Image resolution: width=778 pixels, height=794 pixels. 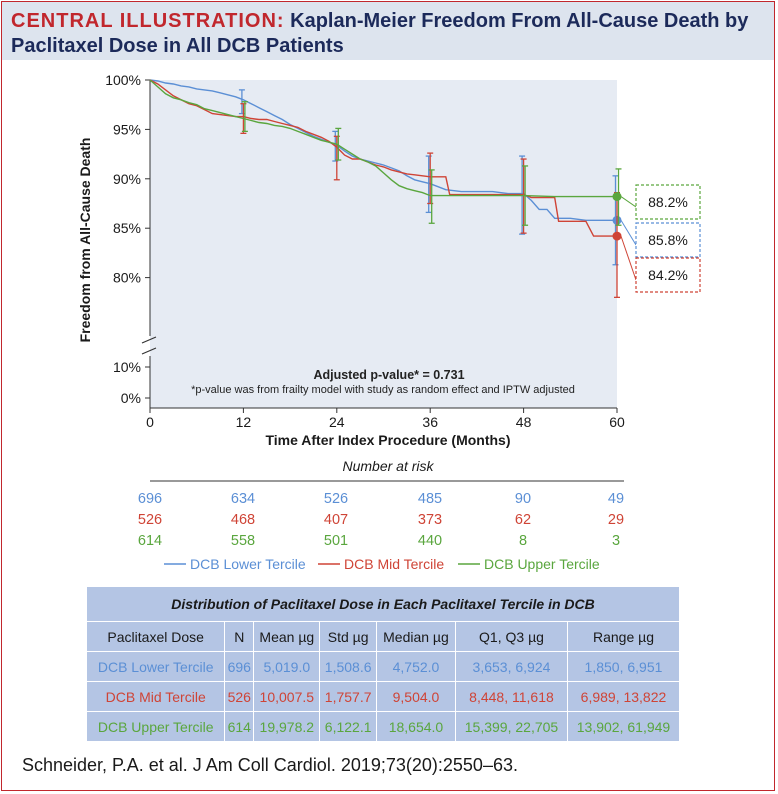 I want to click on x-axis-label: Time After Index Procedure (Months), so click(x=387, y=440).